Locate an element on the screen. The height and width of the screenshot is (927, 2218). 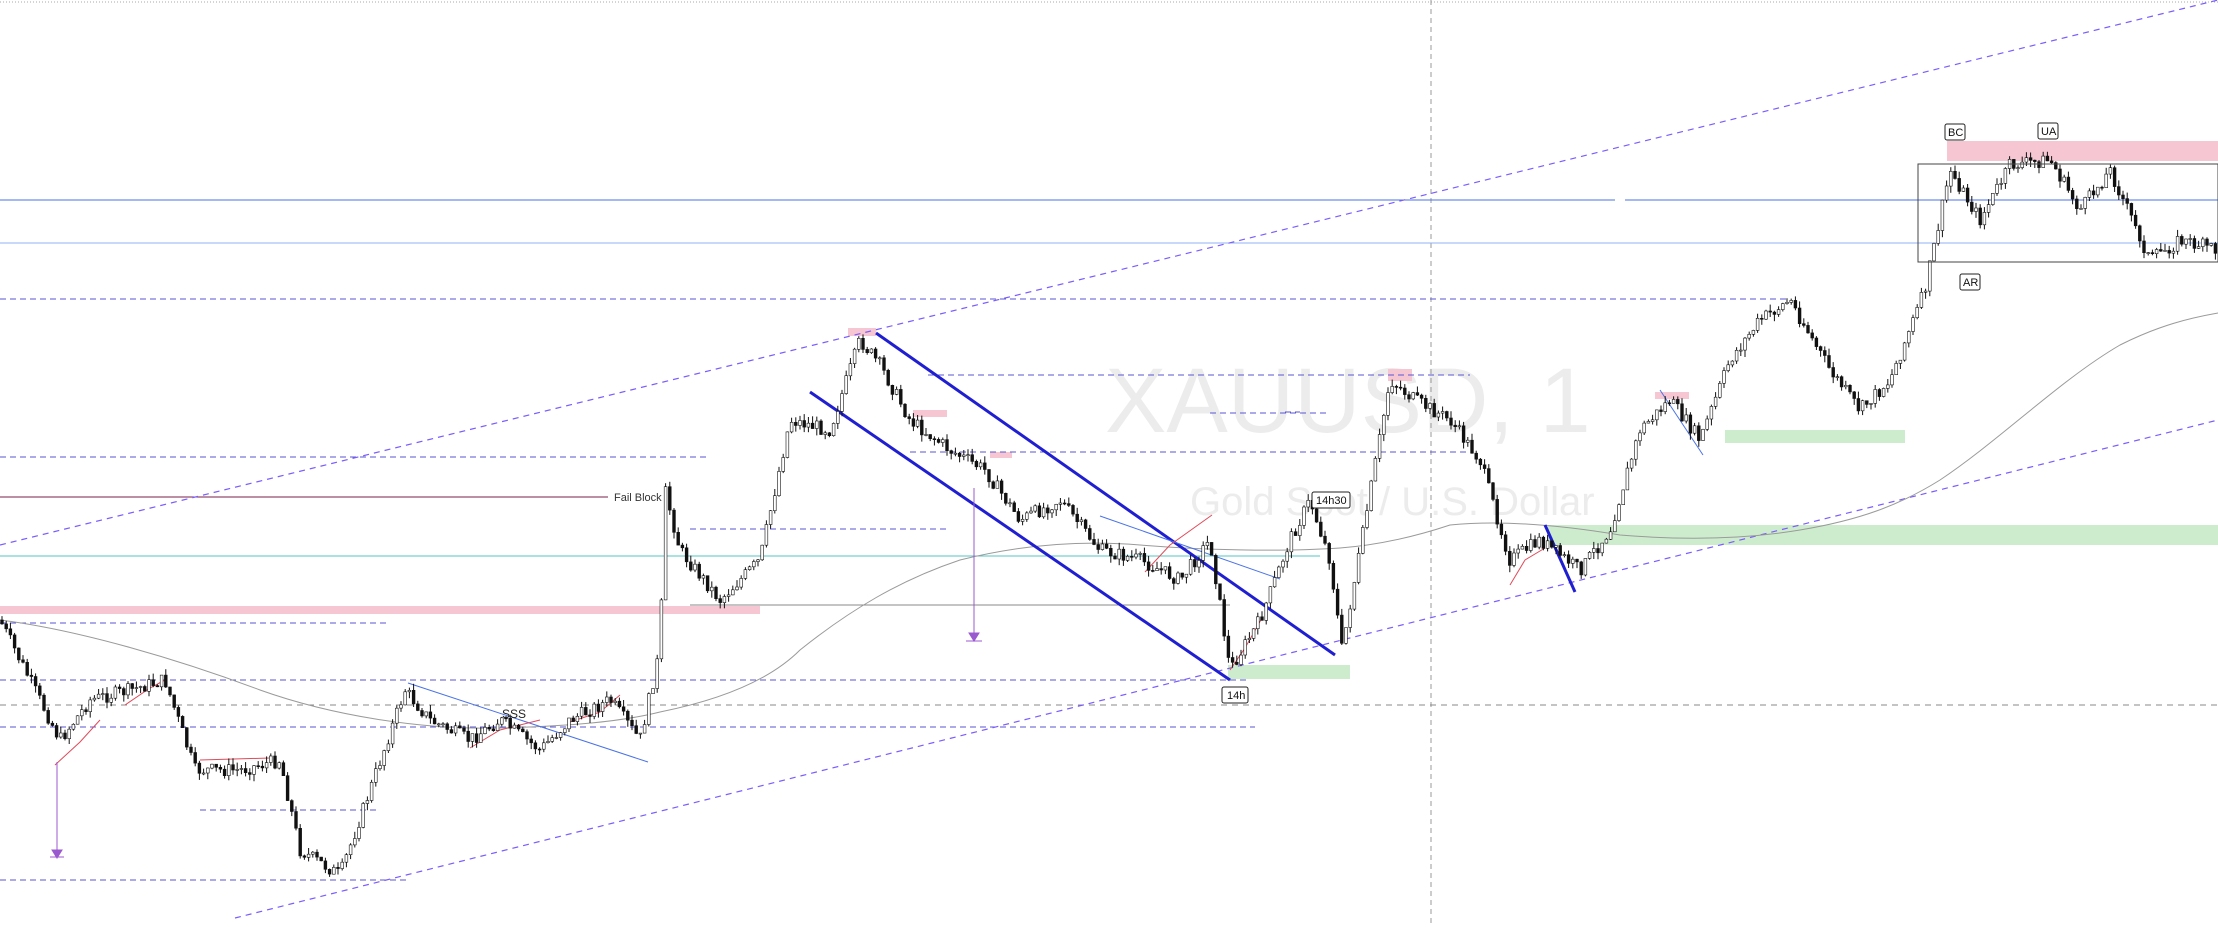
svg-text: 14h30 is located at coordinates (1331, 501).